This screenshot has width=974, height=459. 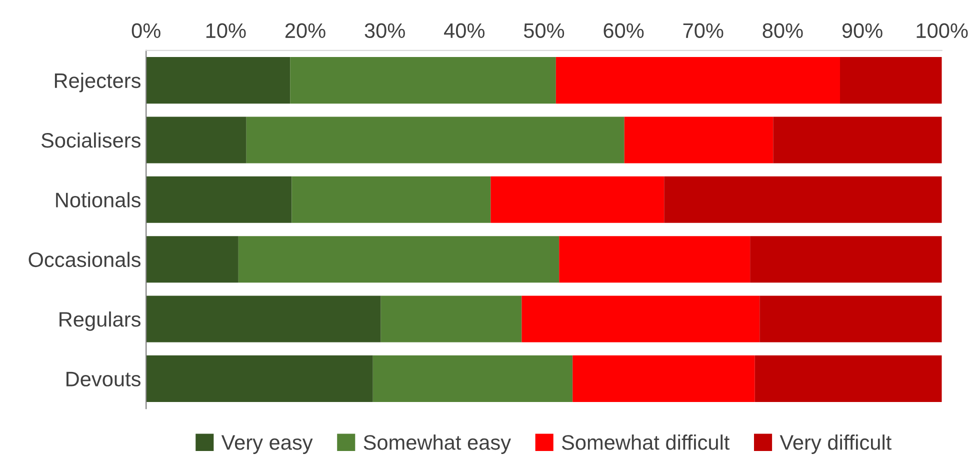 What do you see at coordinates (97, 82) in the screenshot?
I see `y-tick-label: Rejecters` at bounding box center [97, 82].